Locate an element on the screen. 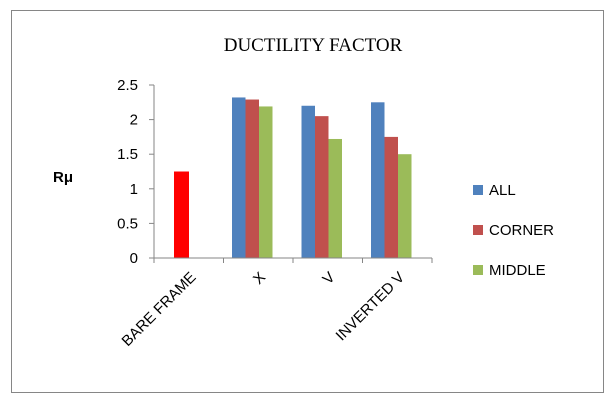  y-tick-label: 0 is located at coordinates (134, 258).